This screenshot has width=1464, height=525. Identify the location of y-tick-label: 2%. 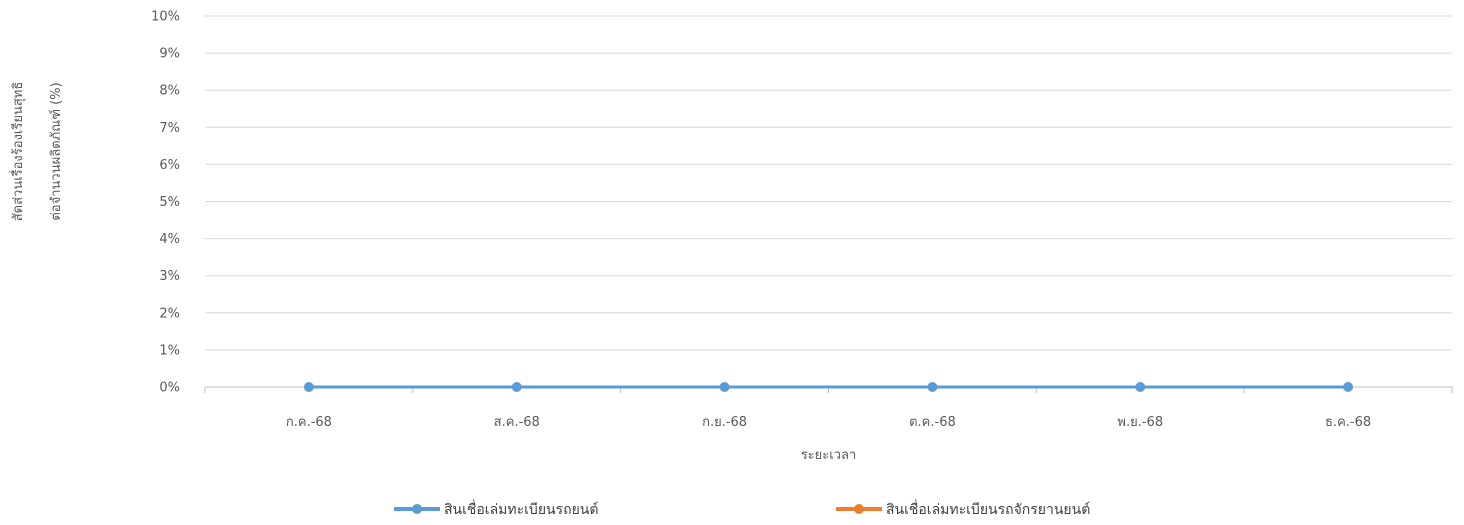
(169, 313).